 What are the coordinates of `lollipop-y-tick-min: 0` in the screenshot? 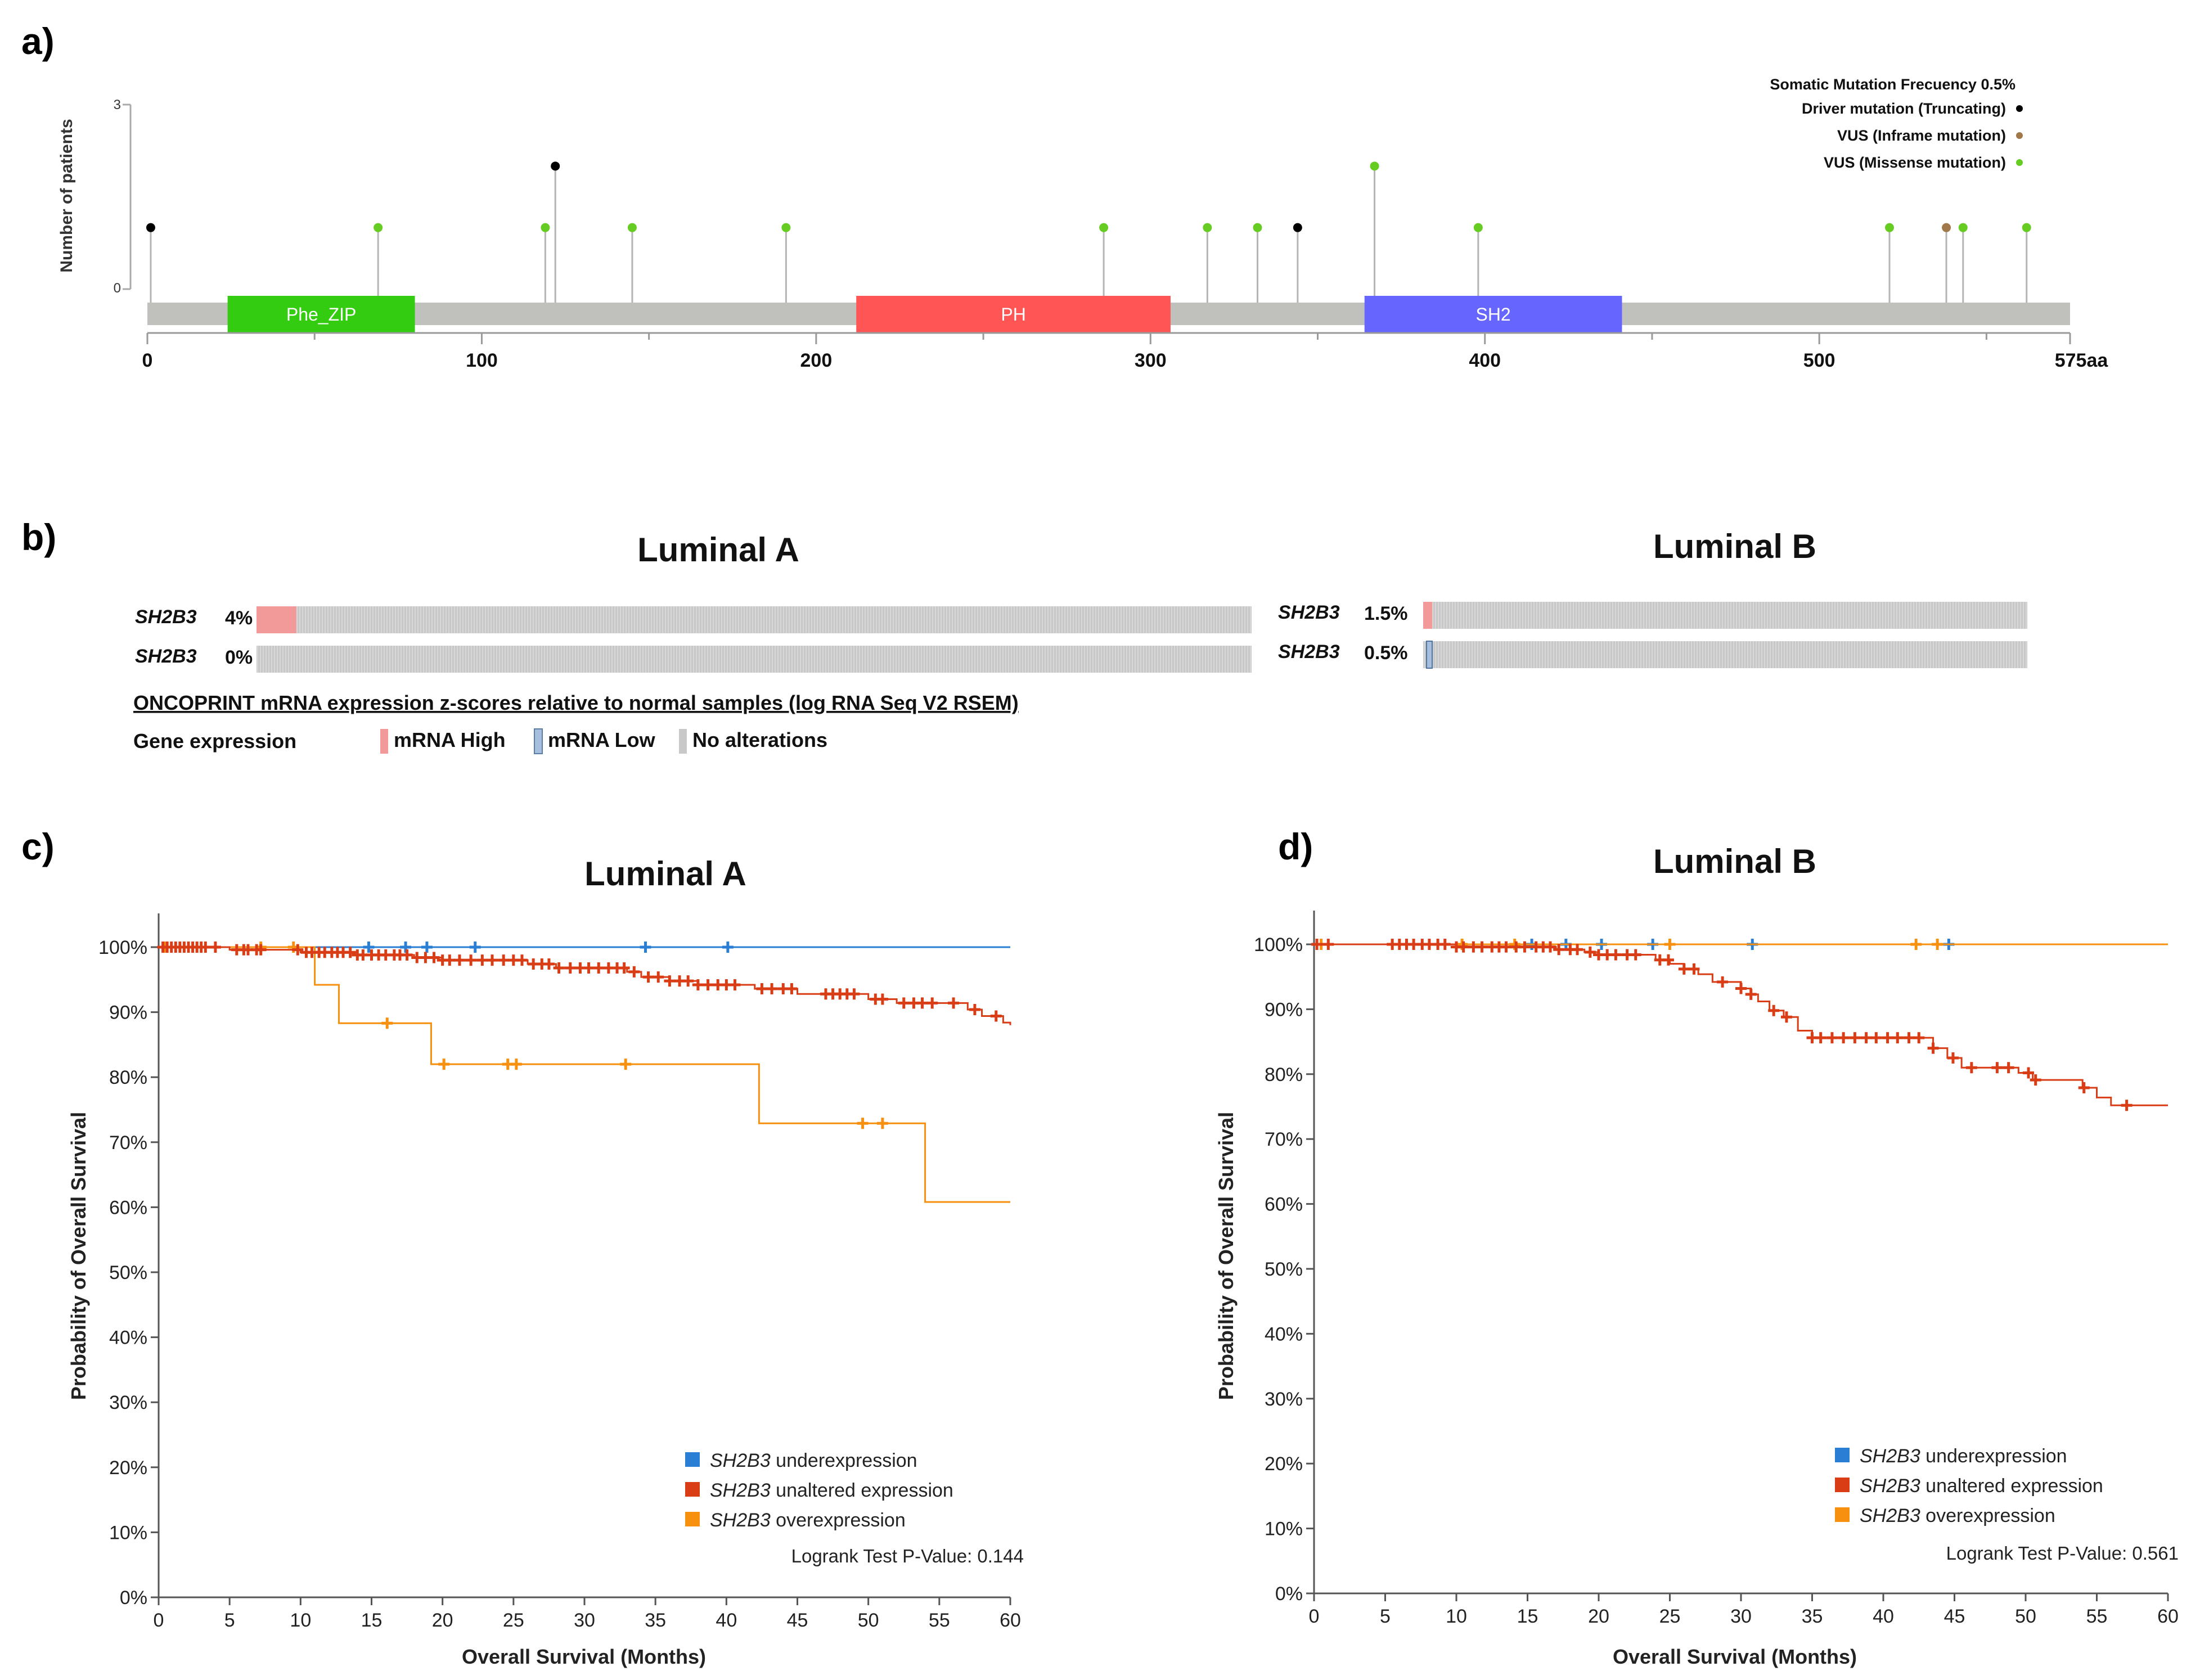 It's located at (118, 288).